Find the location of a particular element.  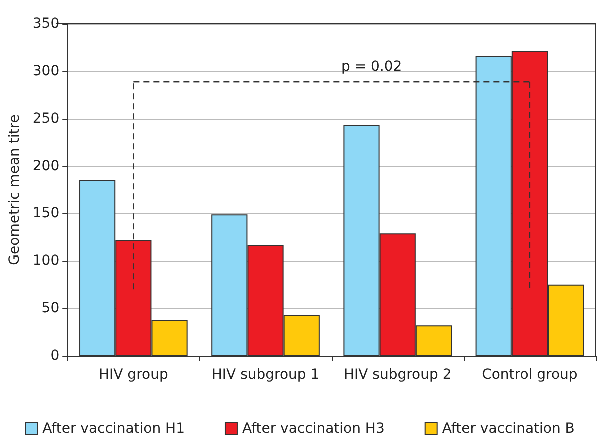

legend-label: After vaccination B is located at coordinates (508, 429).